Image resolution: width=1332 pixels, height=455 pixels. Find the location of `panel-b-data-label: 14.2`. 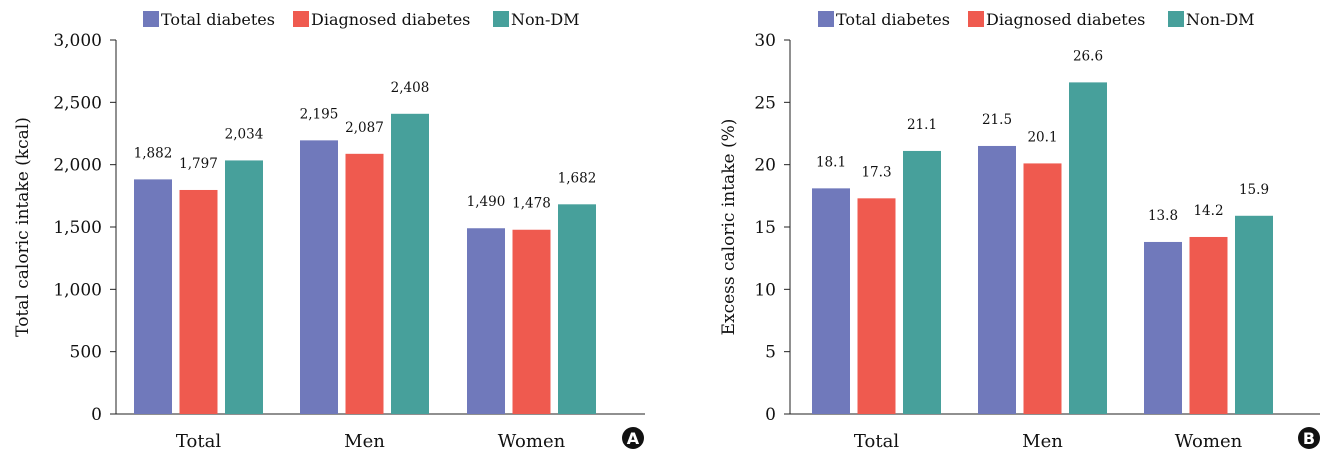

panel-b-data-label: 14.2 is located at coordinates (1208, 211).